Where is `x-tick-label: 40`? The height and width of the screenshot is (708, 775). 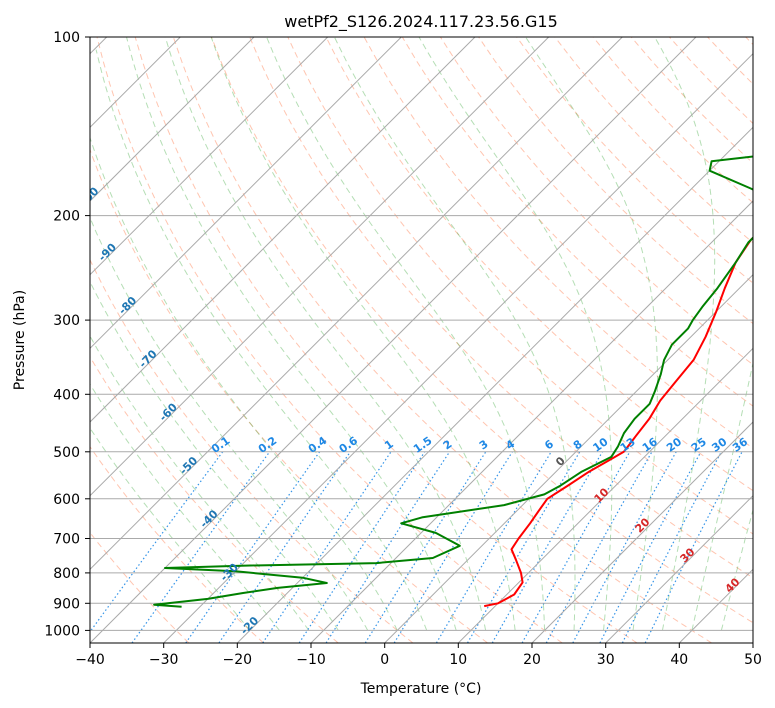 x-tick-label: 40 is located at coordinates (679, 660).